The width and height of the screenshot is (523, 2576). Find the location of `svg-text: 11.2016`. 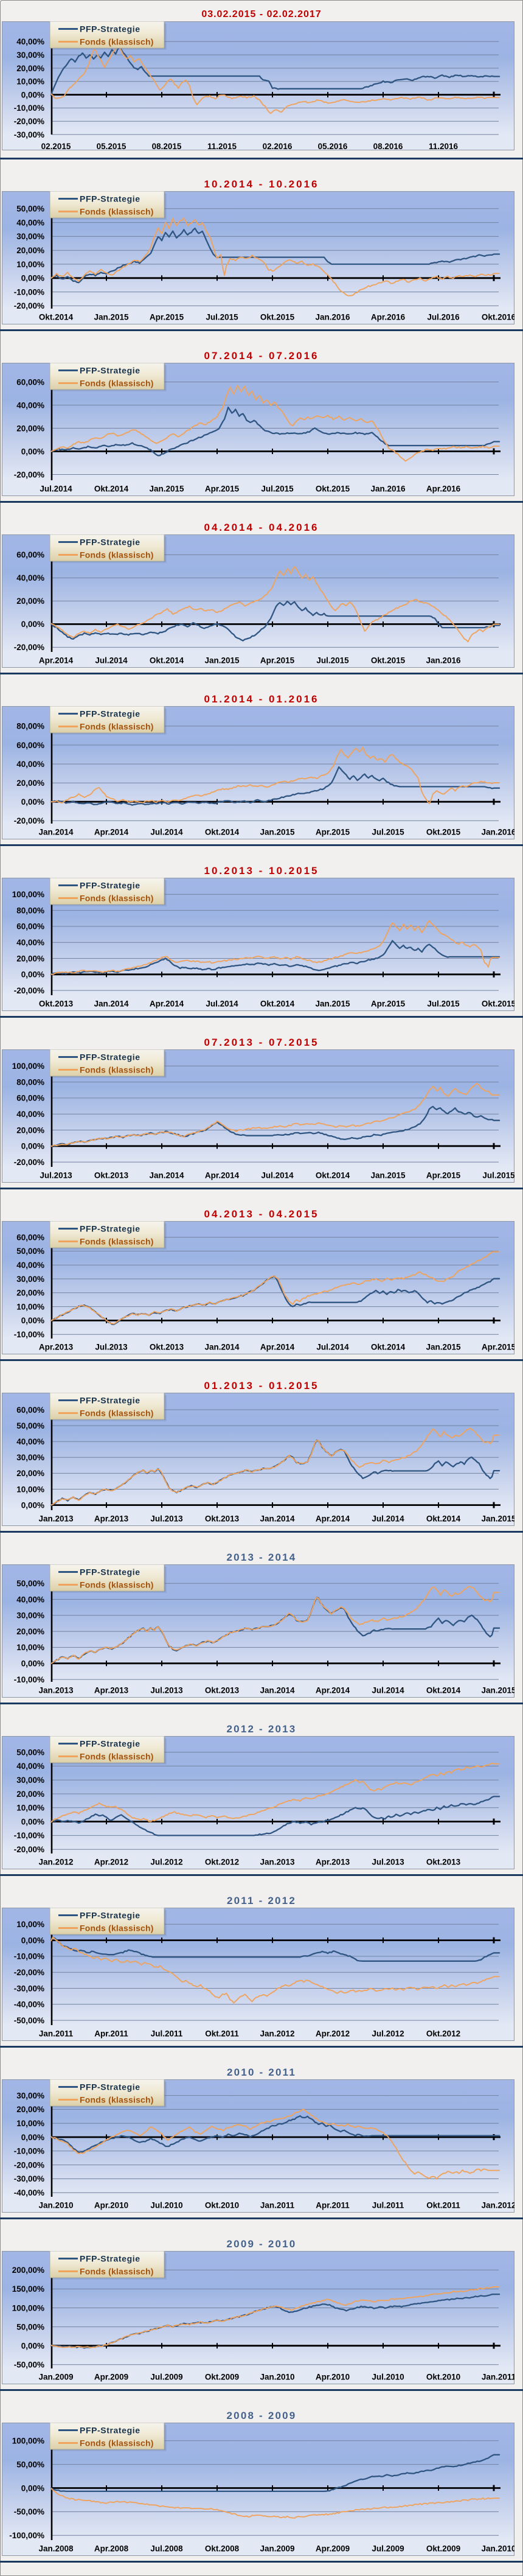

svg-text: 11.2016 is located at coordinates (444, 146).